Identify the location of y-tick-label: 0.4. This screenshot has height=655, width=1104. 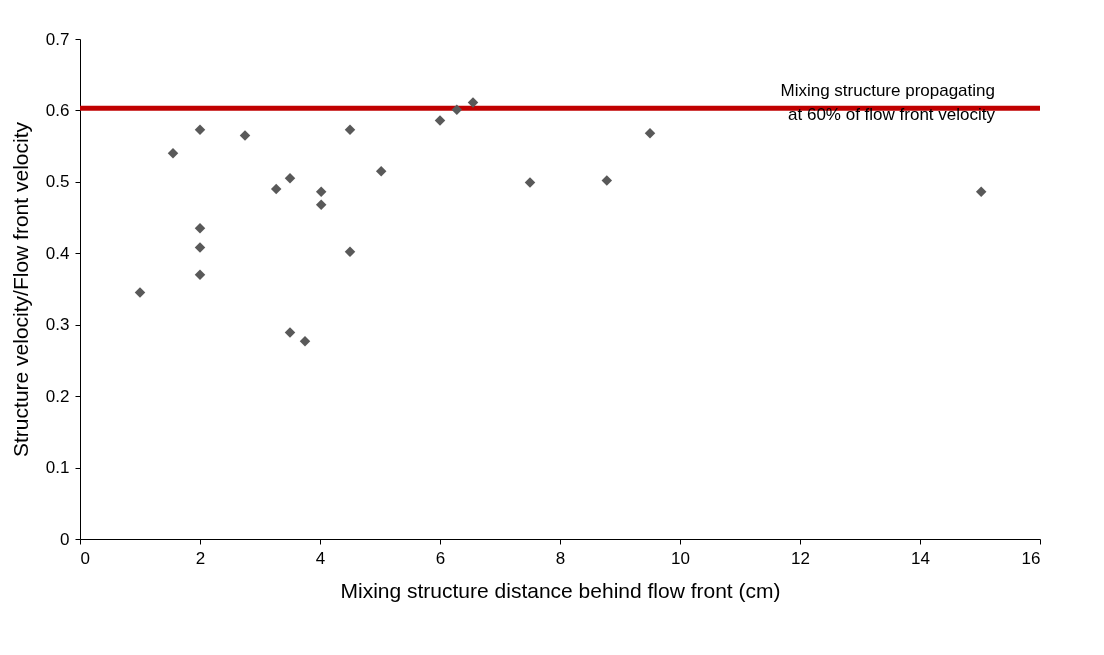
(57, 253).